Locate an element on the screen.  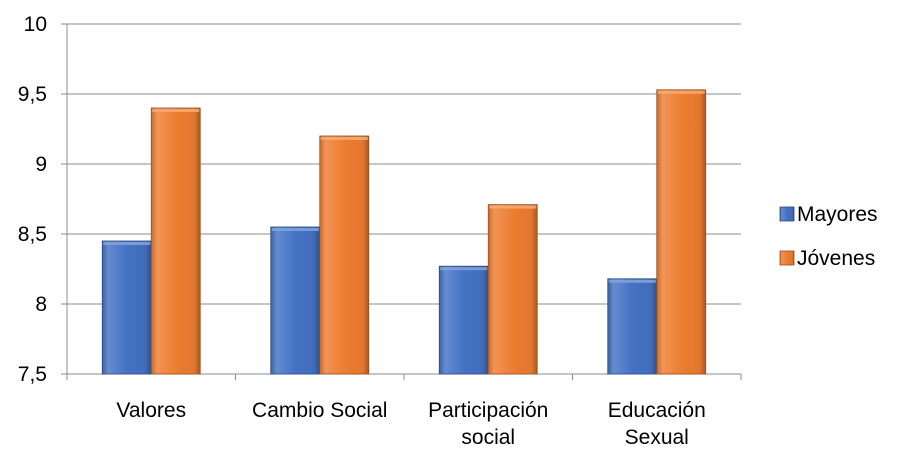
legend-label: Mayores is located at coordinates (837, 214).